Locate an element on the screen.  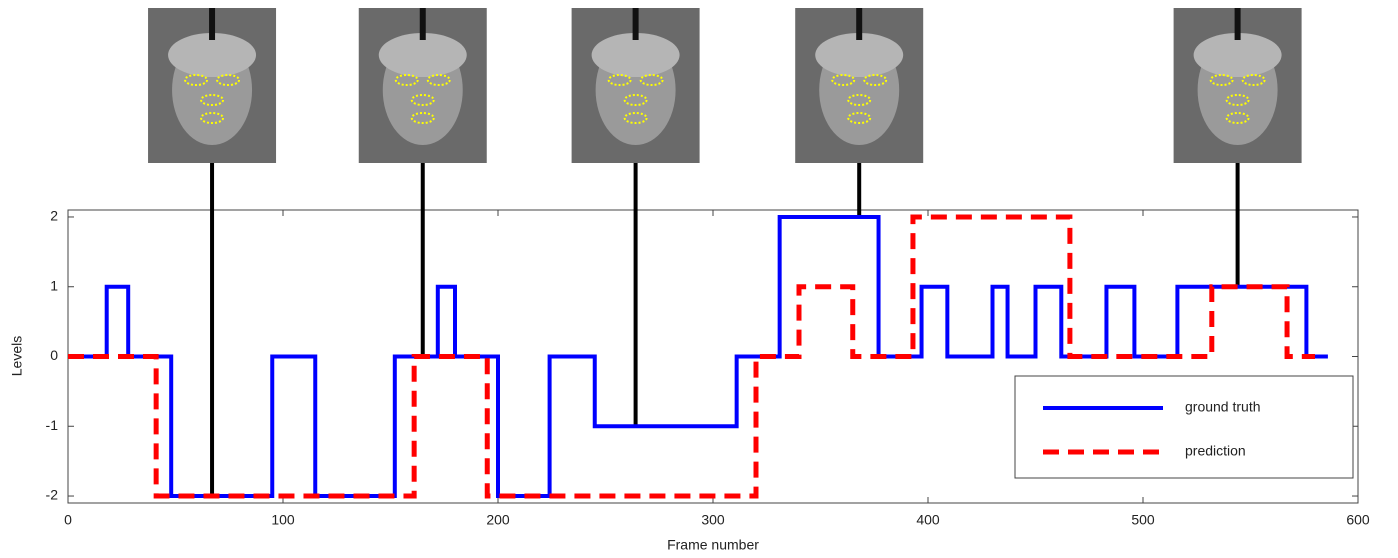
x-tick-label: 600 is located at coordinates (1358, 520).